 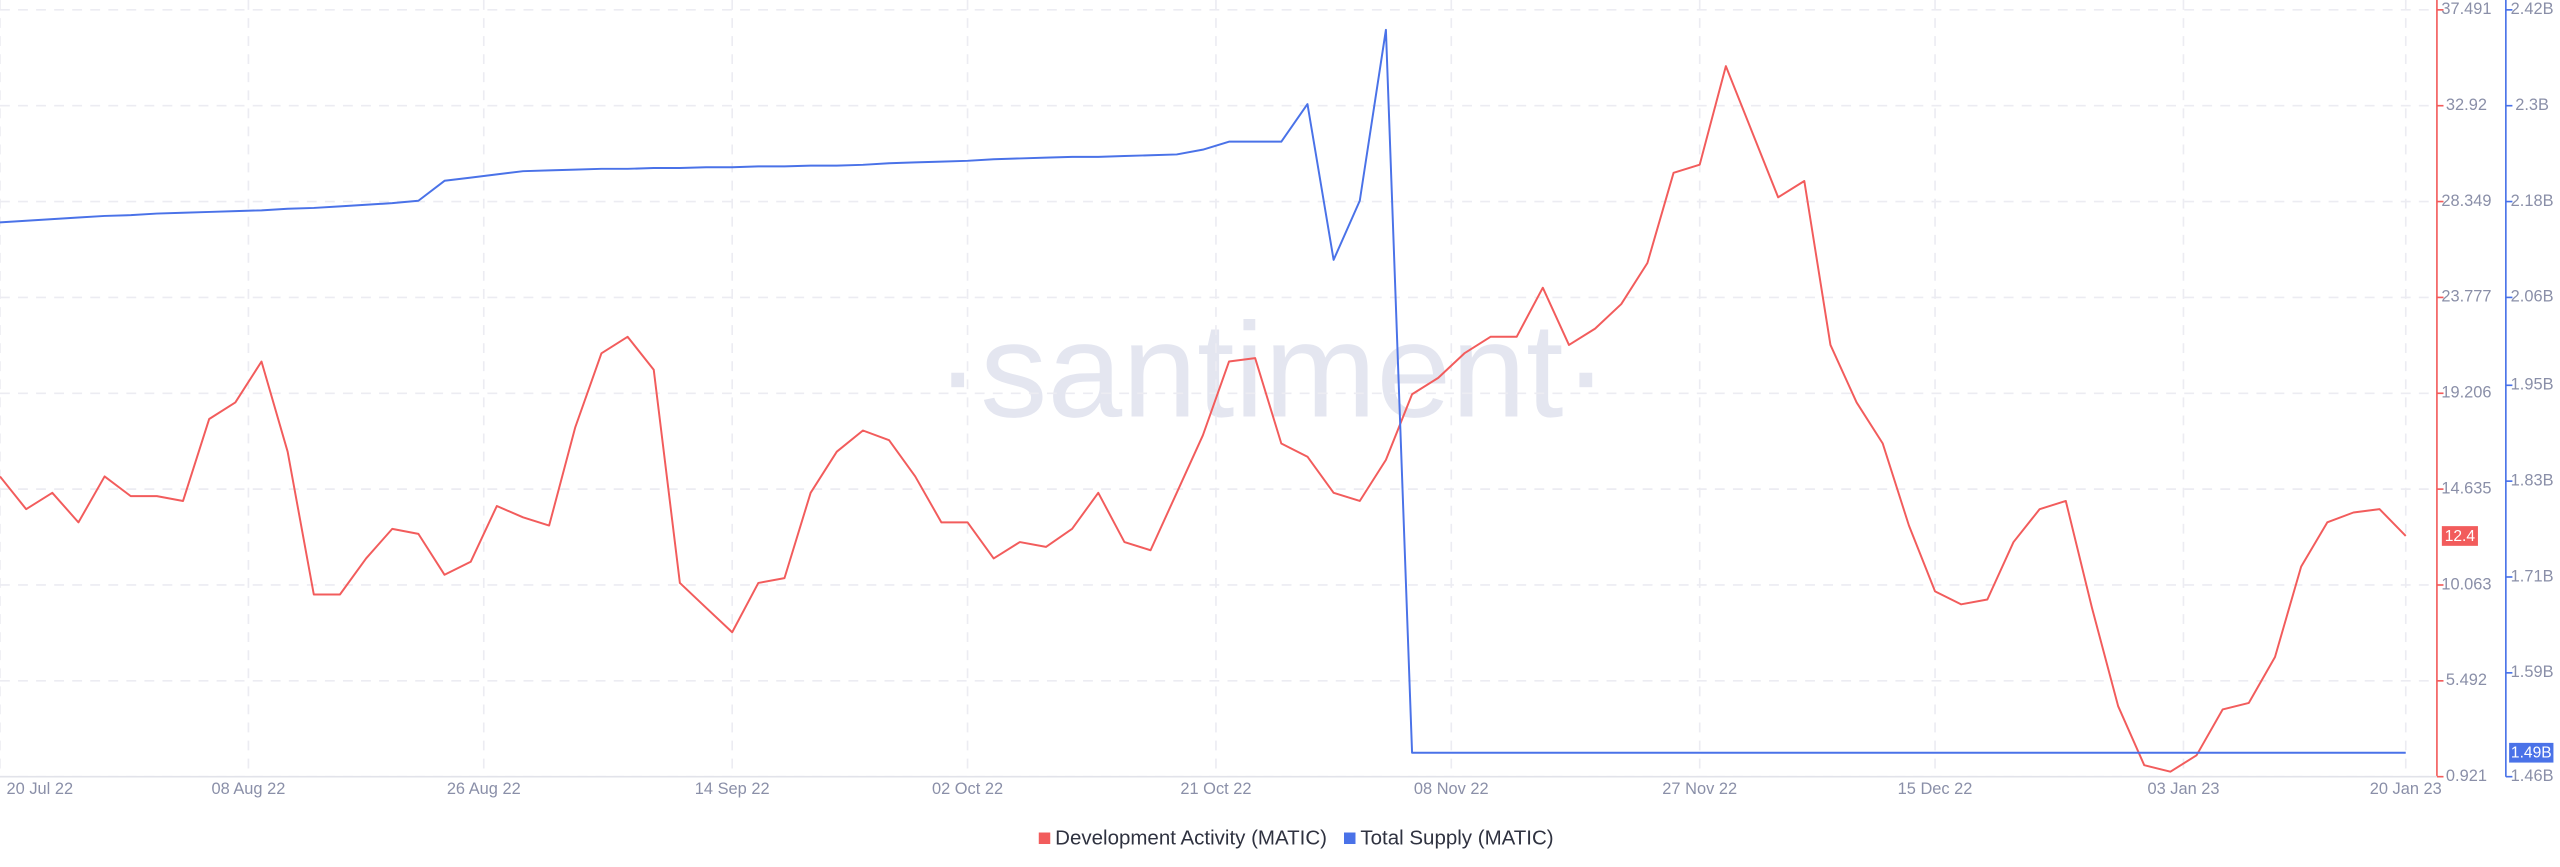 I want to click on y-tick-label: 37.491, so click(x=2466, y=9).